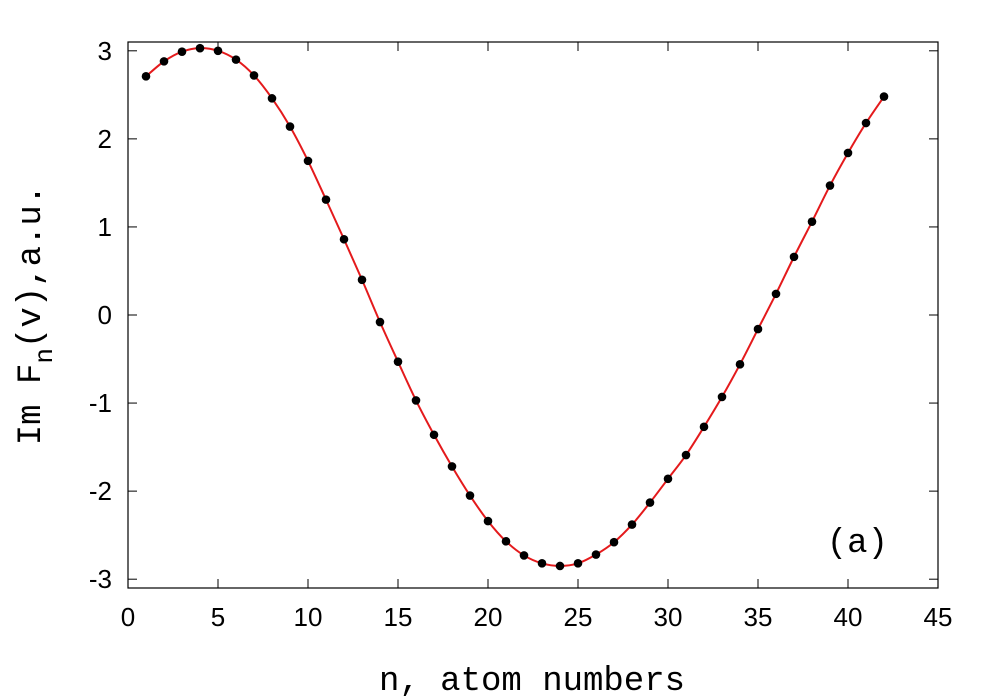 The width and height of the screenshot is (1000, 700). What do you see at coordinates (105, 51) in the screenshot?
I see `y-tick-label: 3` at bounding box center [105, 51].